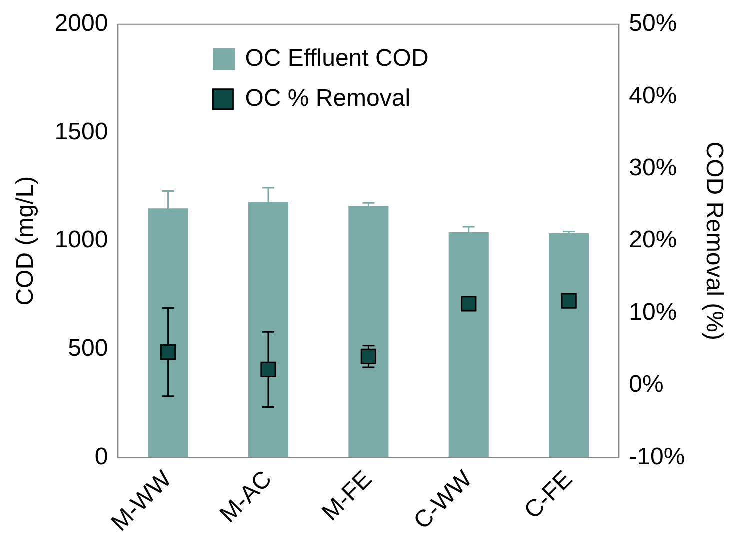  What do you see at coordinates (653, 24) in the screenshot?
I see `y2-tick-label: 50%` at bounding box center [653, 24].